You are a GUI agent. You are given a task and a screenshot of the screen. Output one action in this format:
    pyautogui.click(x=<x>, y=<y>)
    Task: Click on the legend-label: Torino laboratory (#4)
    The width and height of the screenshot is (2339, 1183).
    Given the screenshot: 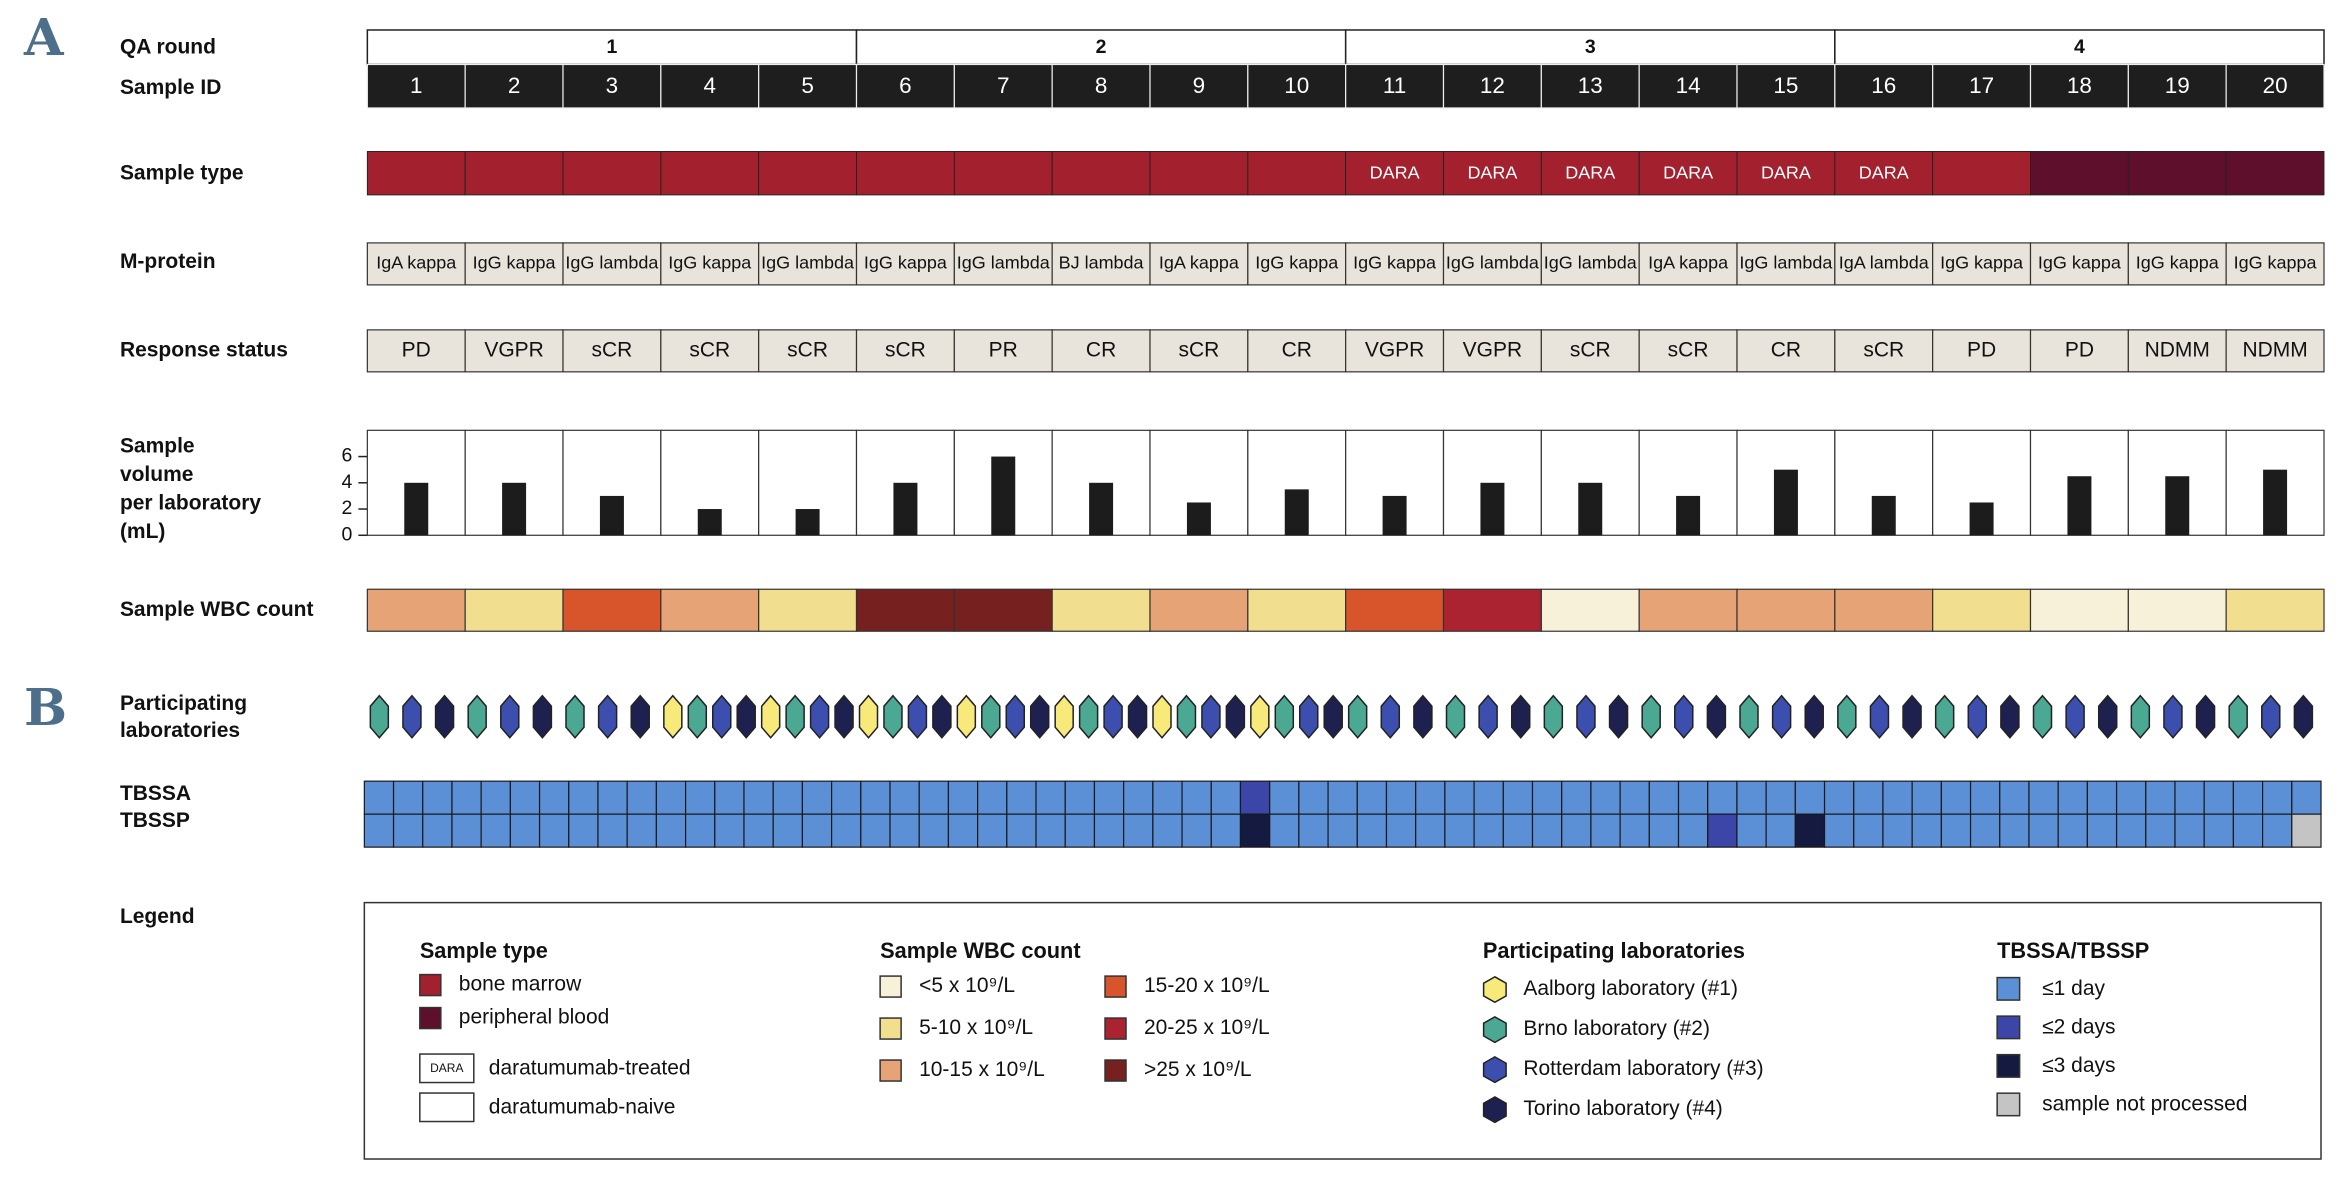 What is the action you would take?
    pyautogui.click(x=1622, y=1108)
    